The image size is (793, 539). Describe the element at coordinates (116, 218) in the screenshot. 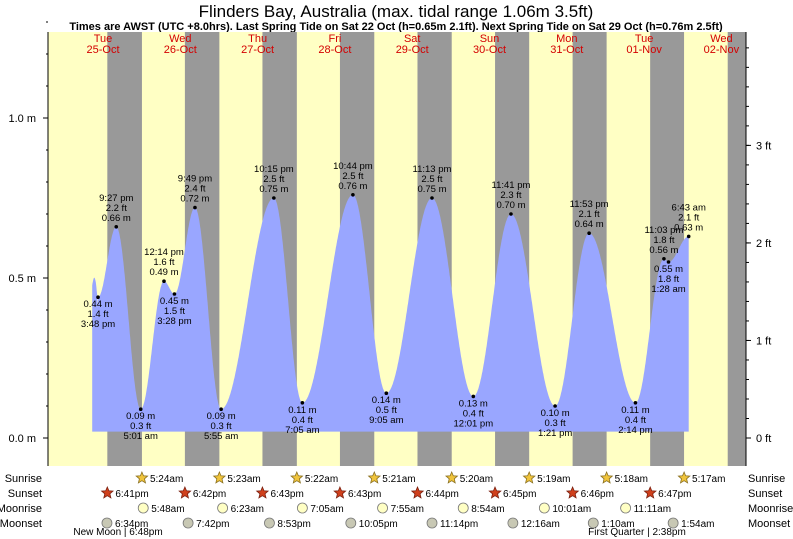

I see `tide-extreme-label: 0.66 m` at that location.